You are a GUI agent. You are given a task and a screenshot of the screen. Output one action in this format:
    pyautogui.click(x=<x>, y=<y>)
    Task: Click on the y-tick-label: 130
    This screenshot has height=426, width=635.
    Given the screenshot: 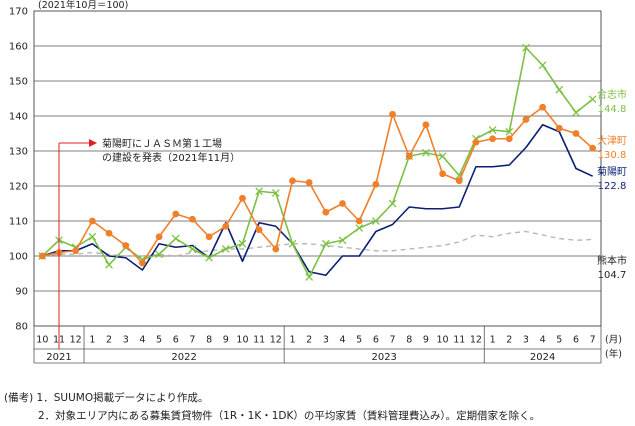 What is the action you would take?
    pyautogui.click(x=18, y=152)
    